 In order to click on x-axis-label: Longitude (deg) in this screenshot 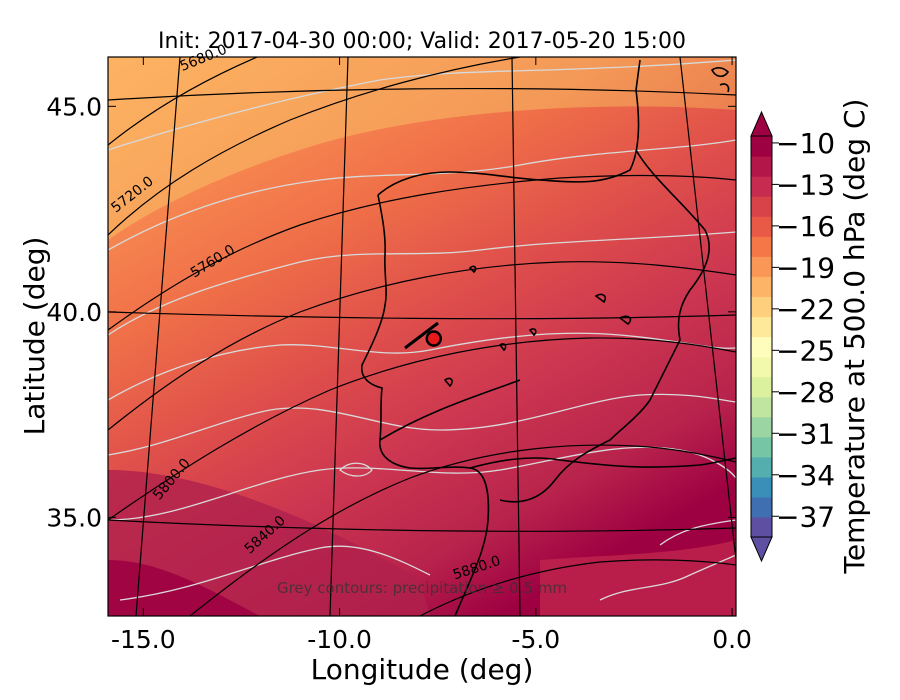, I will do `click(422, 669)`.